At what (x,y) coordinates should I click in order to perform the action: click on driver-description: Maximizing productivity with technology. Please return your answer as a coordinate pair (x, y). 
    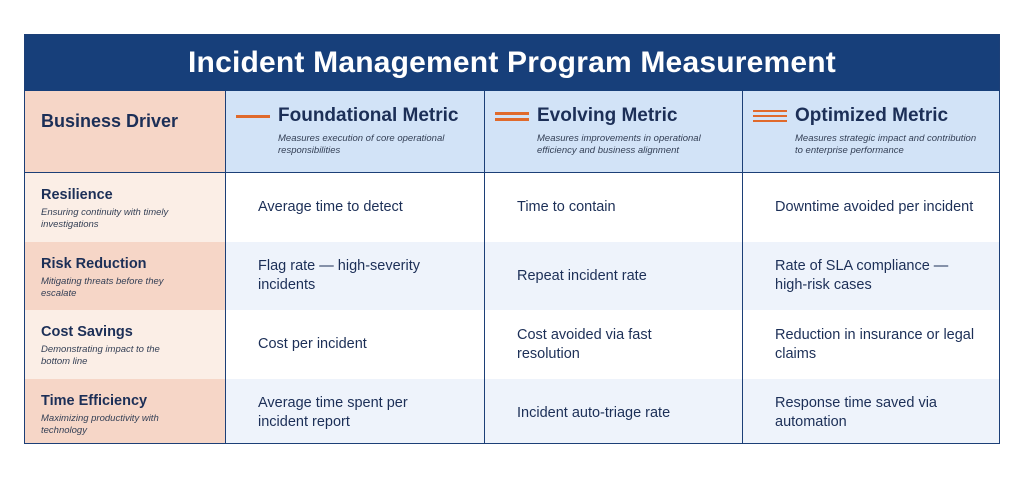
    Looking at the image, I should click on (100, 424).